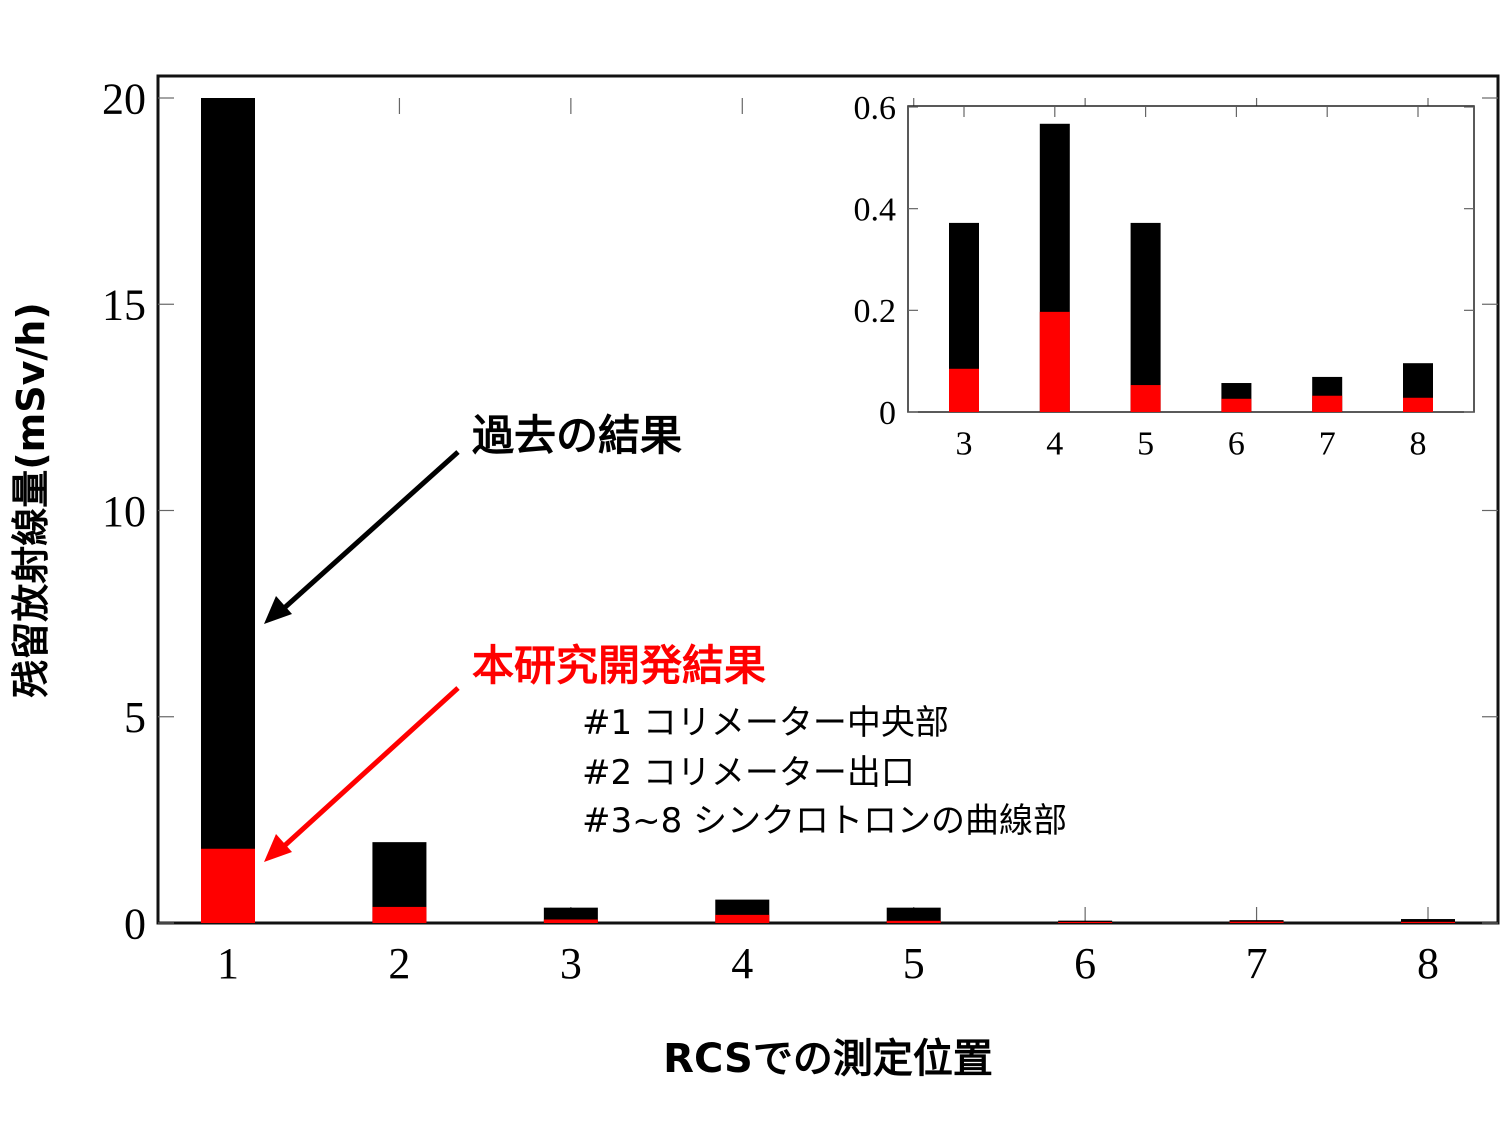 This screenshot has width=1500, height=1140. What do you see at coordinates (875, 311) in the screenshot?
I see `y-tick-label: 0.2` at bounding box center [875, 311].